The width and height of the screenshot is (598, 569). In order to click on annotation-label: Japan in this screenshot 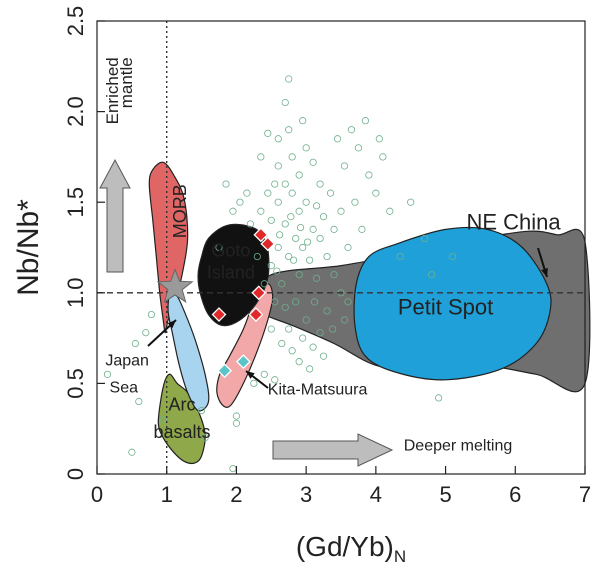, I will do `click(127, 360)`.